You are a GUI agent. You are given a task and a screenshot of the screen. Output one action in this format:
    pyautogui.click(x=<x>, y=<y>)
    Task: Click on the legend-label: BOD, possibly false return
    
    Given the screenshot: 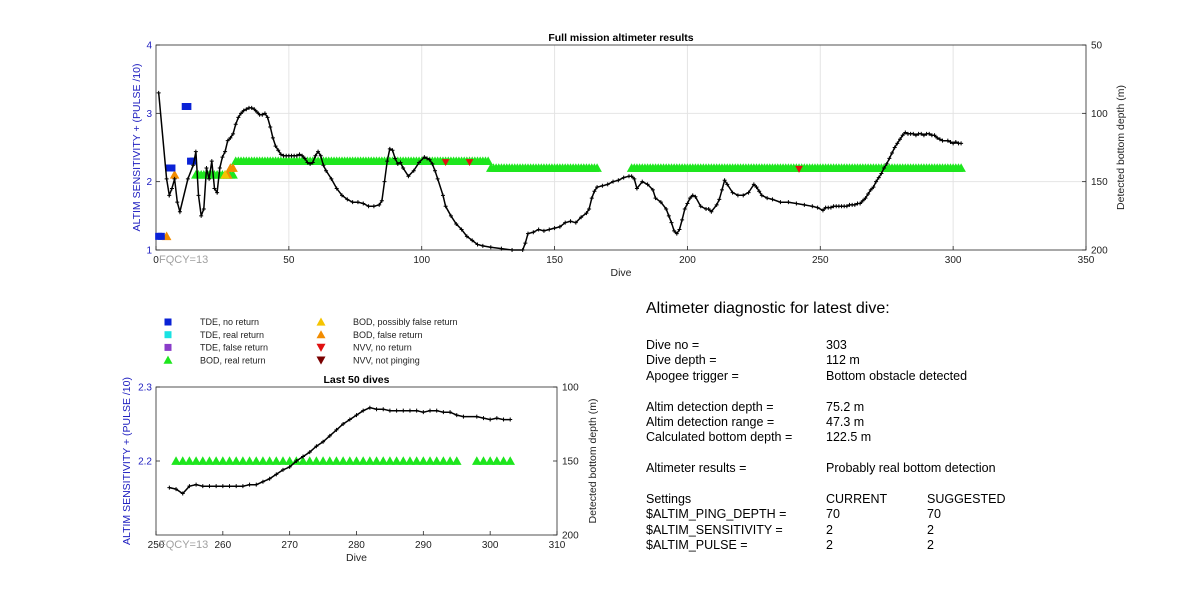 What is the action you would take?
    pyautogui.click(x=405, y=322)
    